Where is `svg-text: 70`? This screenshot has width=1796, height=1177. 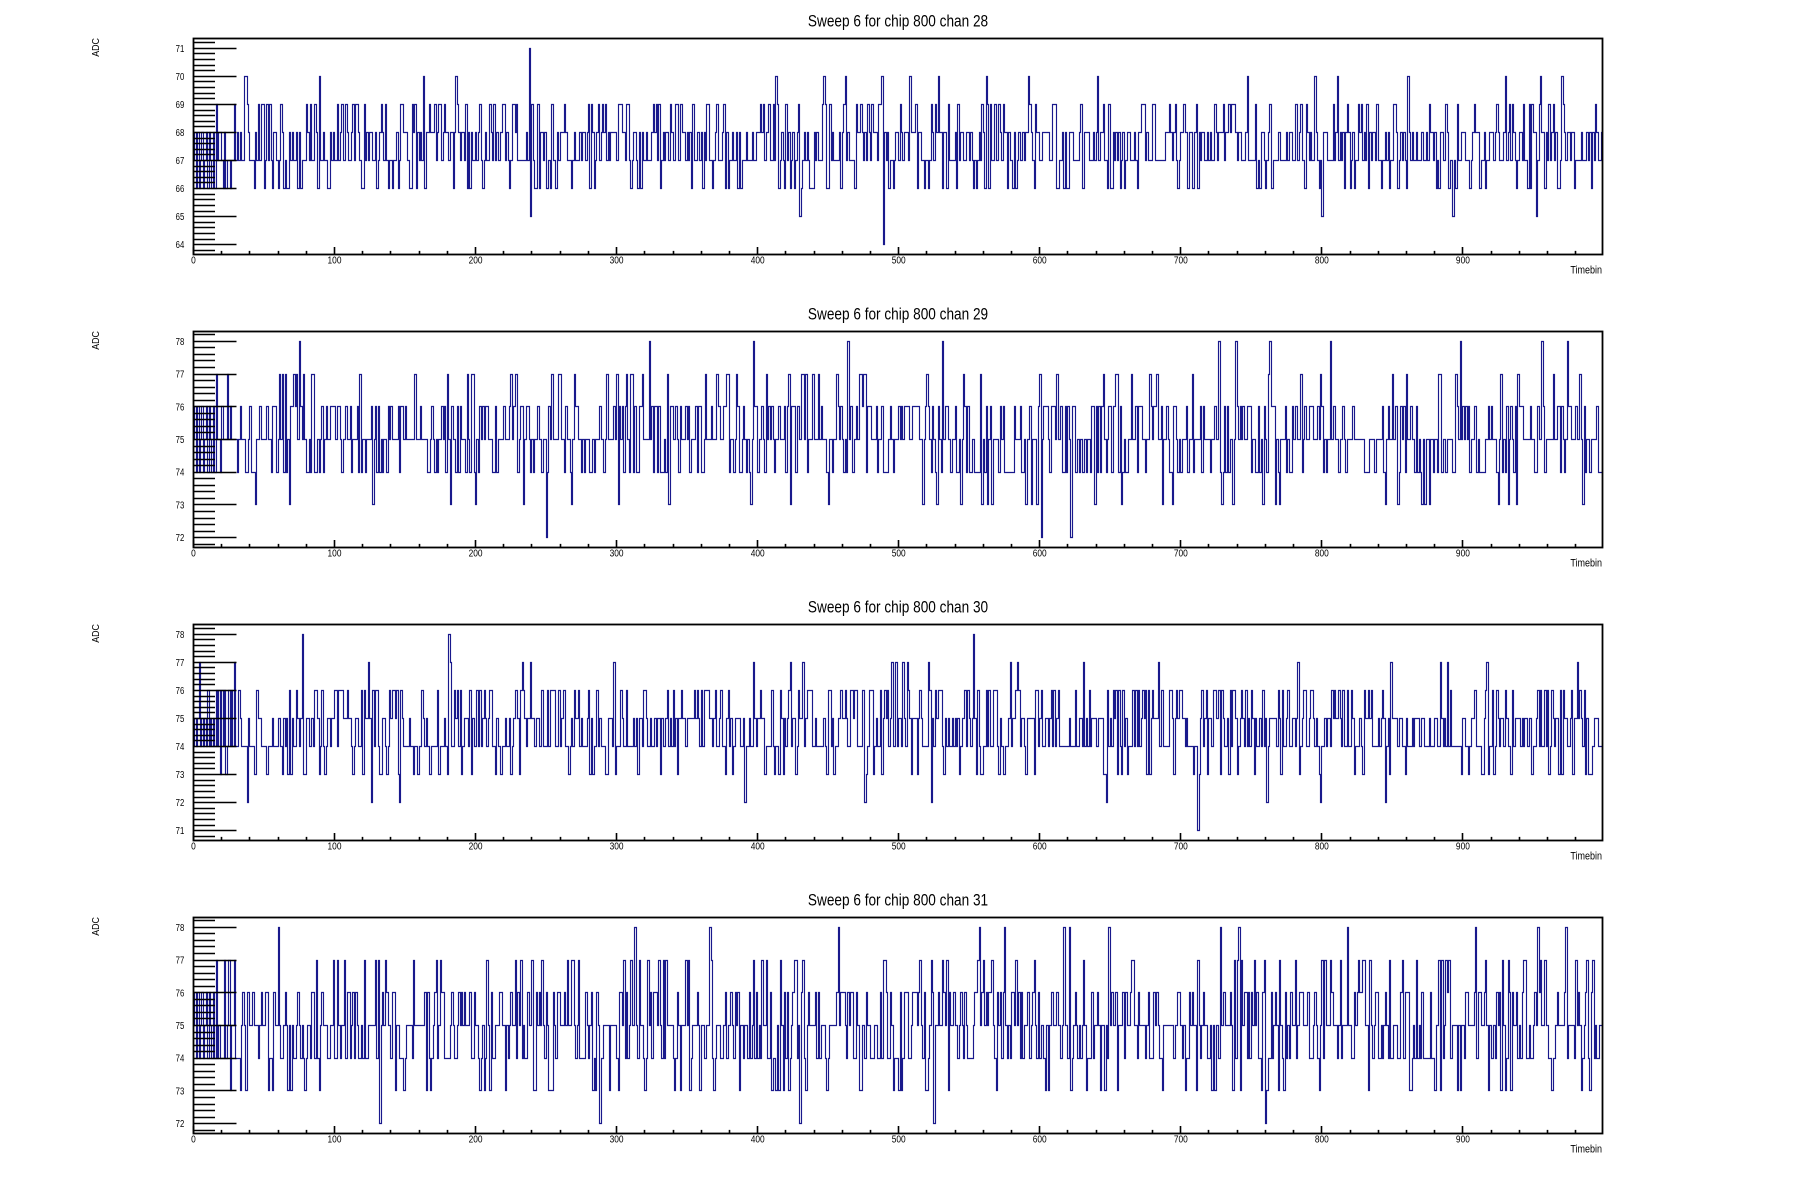
svg-text: 70 is located at coordinates (180, 76).